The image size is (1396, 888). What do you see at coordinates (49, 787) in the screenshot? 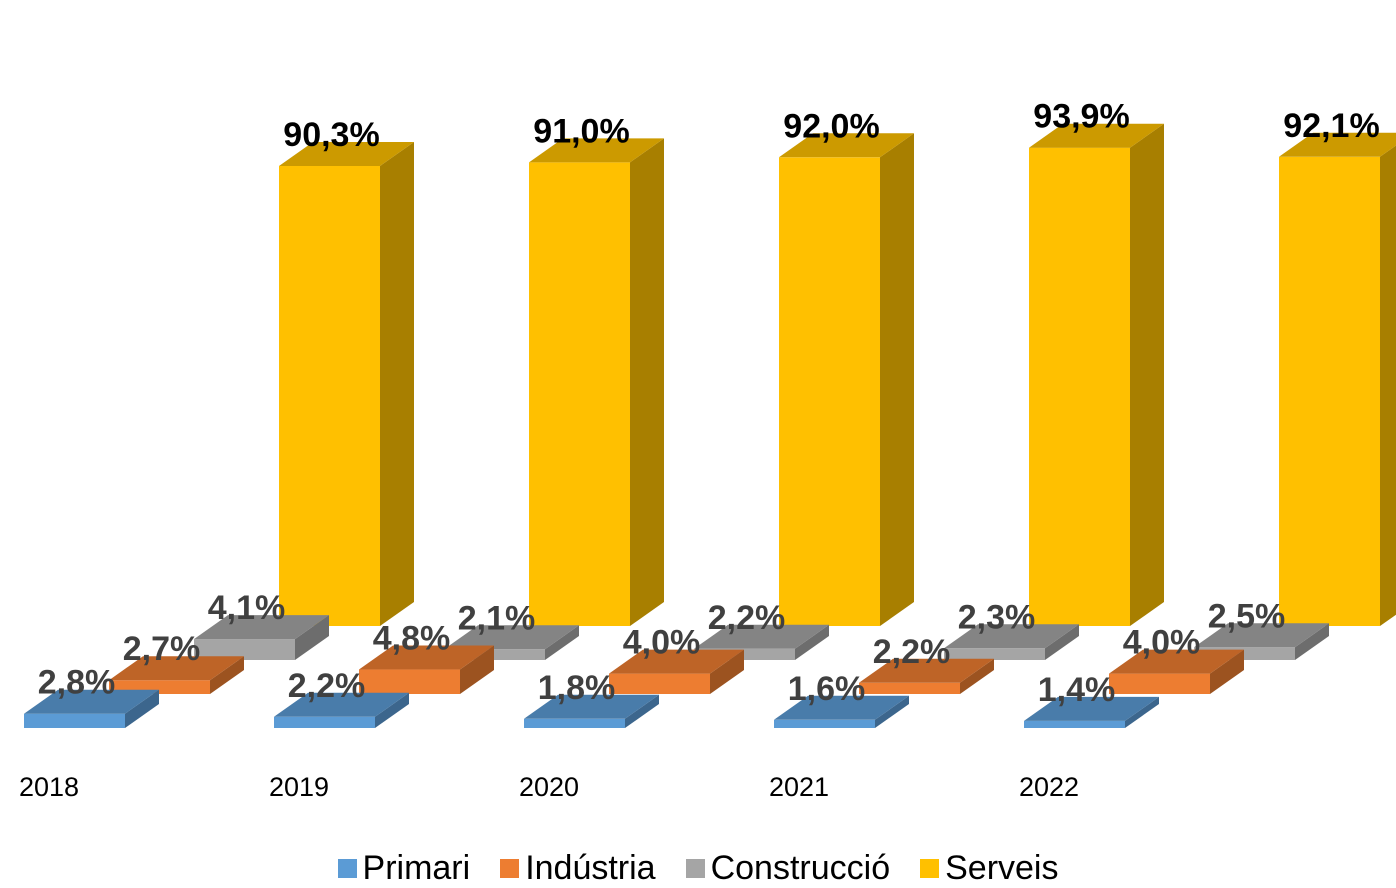
I see `x-tick-label-2018: 2018` at bounding box center [49, 787].